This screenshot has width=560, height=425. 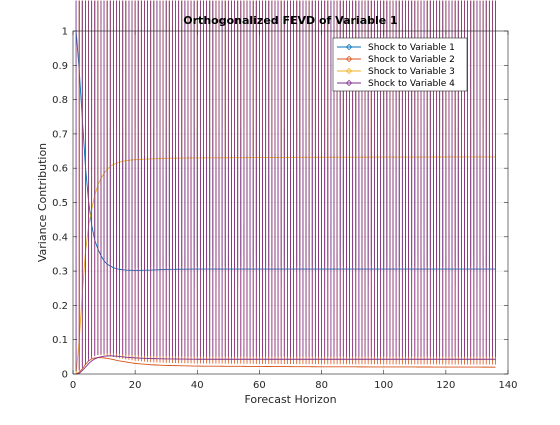 What do you see at coordinates (411, 84) in the screenshot?
I see `legend-label: Shock to Variable 4` at bounding box center [411, 84].